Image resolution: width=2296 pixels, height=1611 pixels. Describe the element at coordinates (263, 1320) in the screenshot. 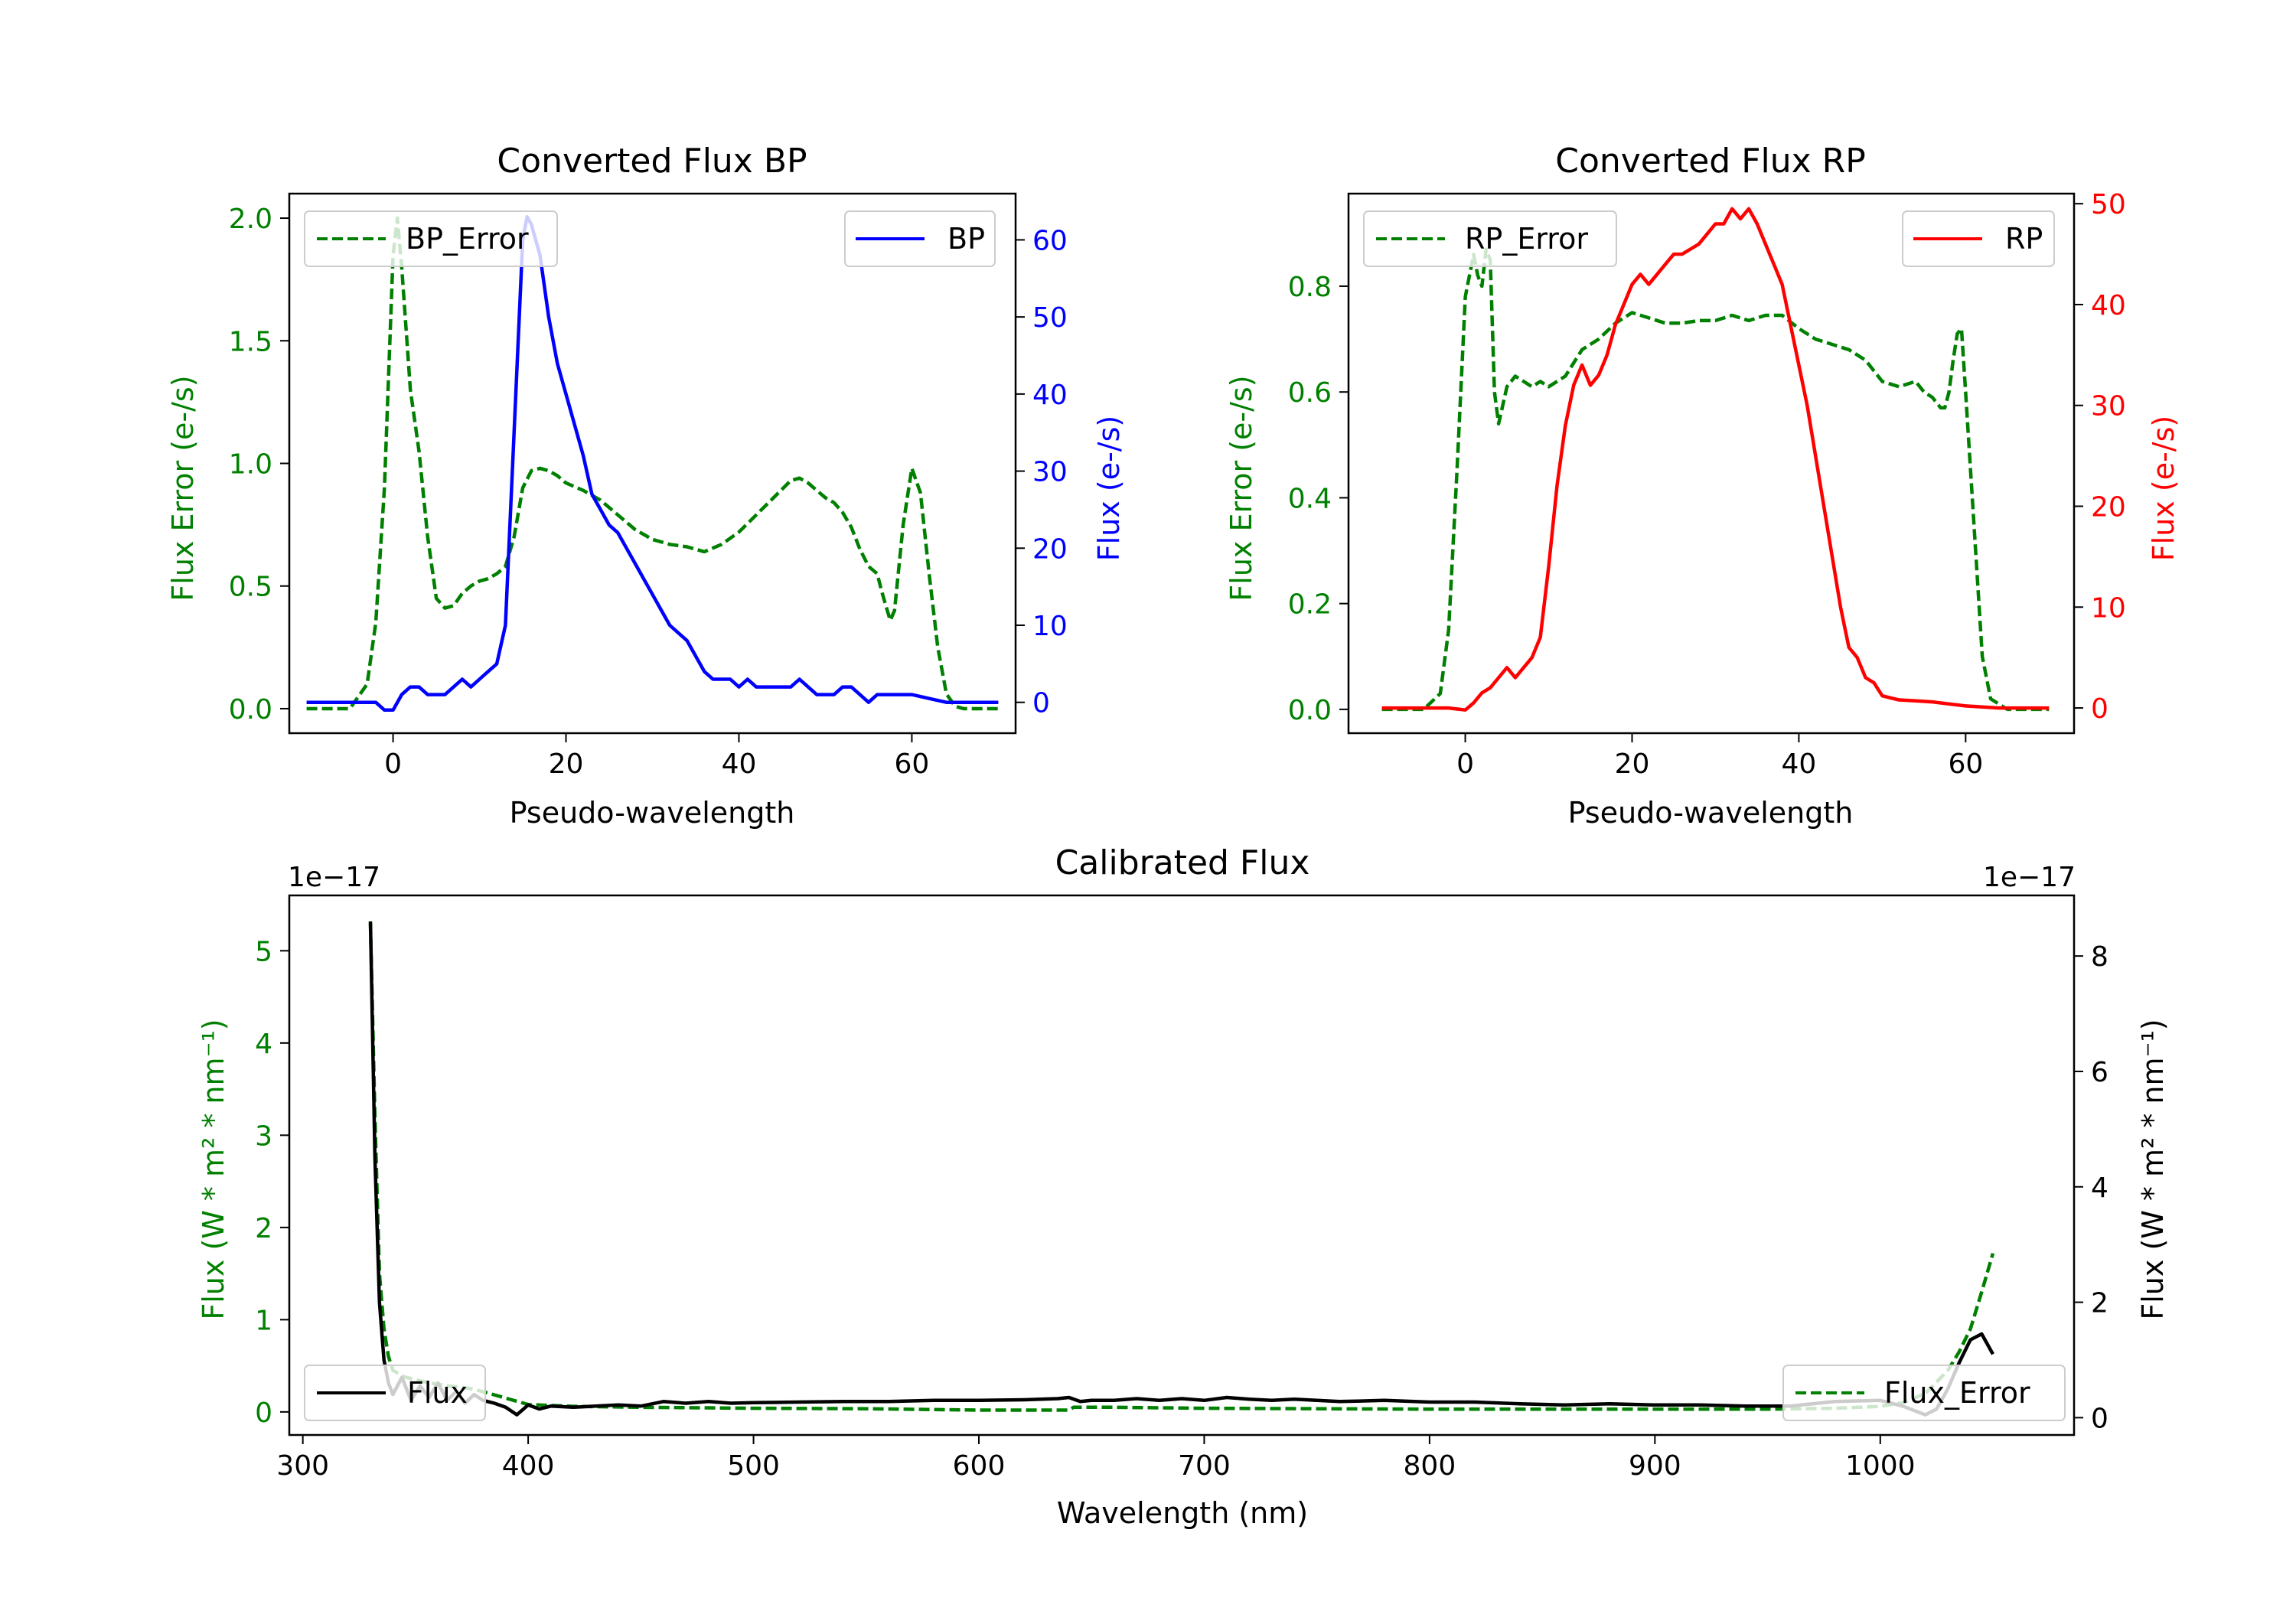

I see `calibrated-left-y-tick-label: 1` at that location.